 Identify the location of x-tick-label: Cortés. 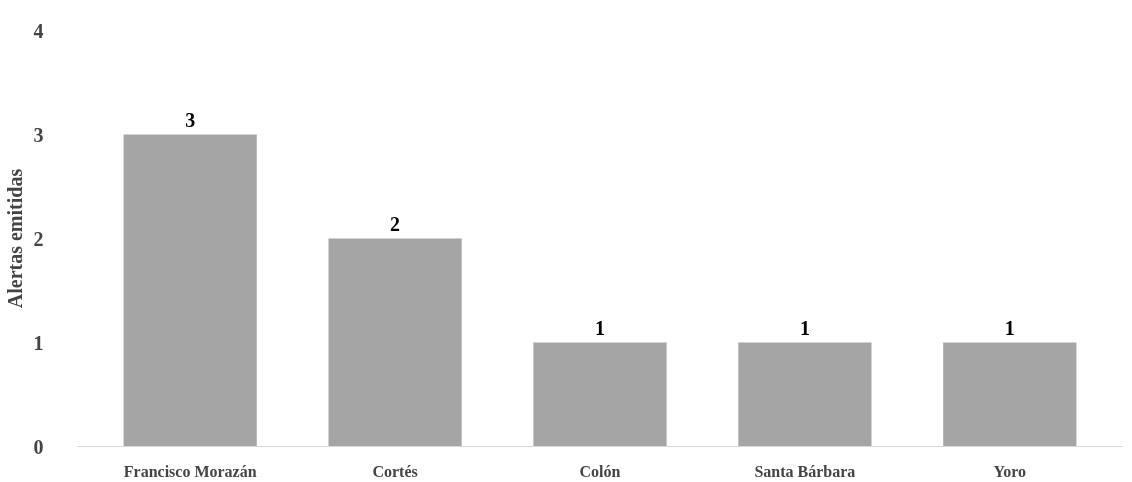
(395, 471).